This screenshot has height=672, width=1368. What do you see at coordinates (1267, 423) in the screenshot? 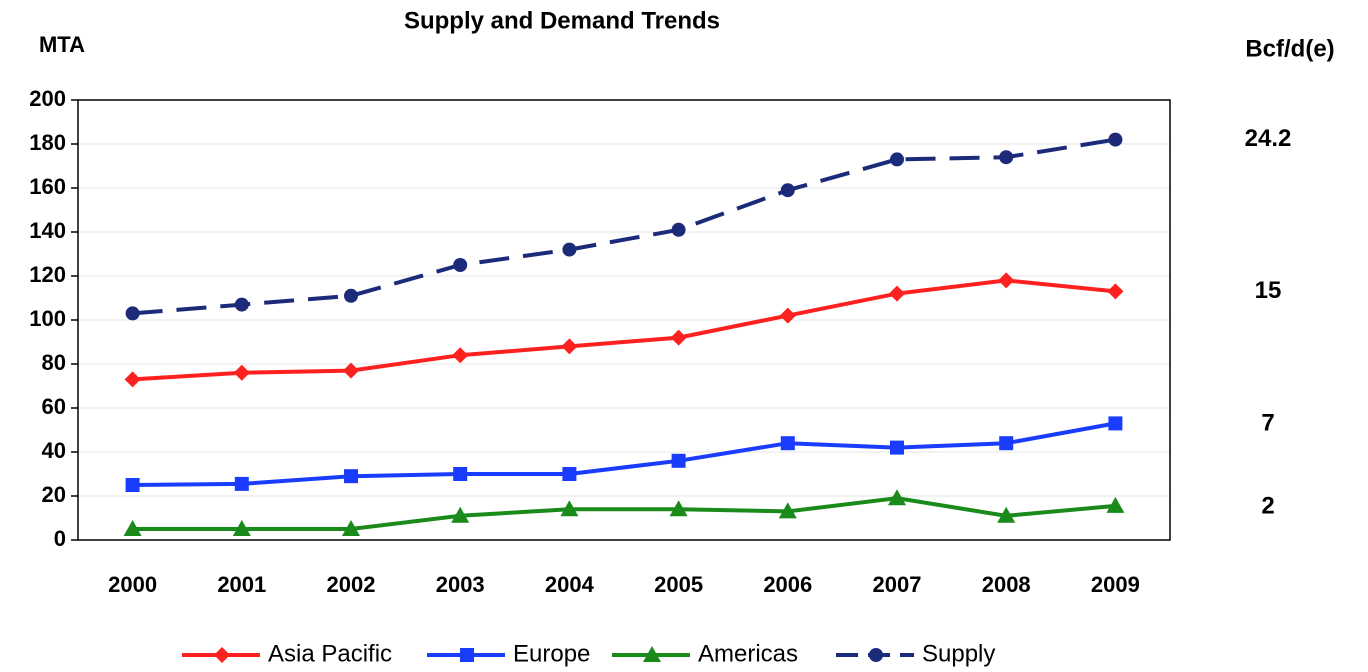
I see `y2-tick-label: 7` at bounding box center [1267, 423].